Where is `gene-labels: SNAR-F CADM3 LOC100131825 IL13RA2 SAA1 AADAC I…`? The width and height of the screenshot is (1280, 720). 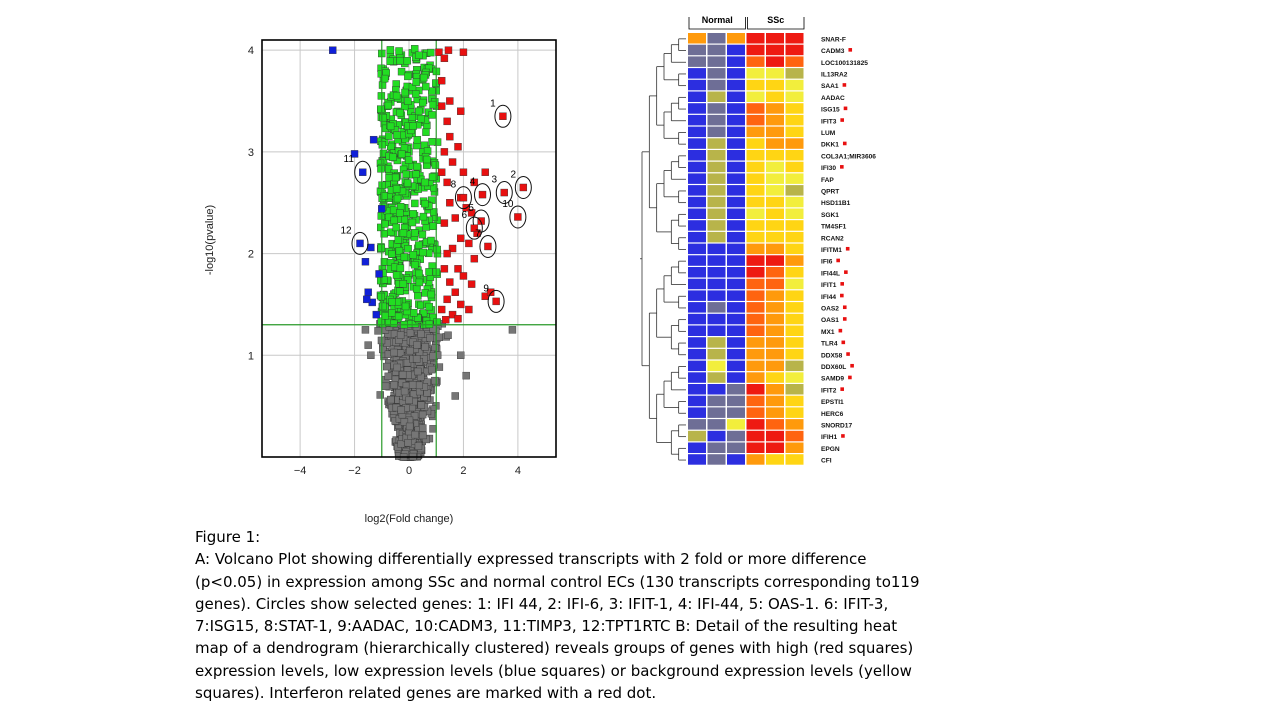 gene-labels: SNAR-F CADM3 LOC100131825 IL13RA2 SAA1 AADAC I… is located at coordinates (848, 250).